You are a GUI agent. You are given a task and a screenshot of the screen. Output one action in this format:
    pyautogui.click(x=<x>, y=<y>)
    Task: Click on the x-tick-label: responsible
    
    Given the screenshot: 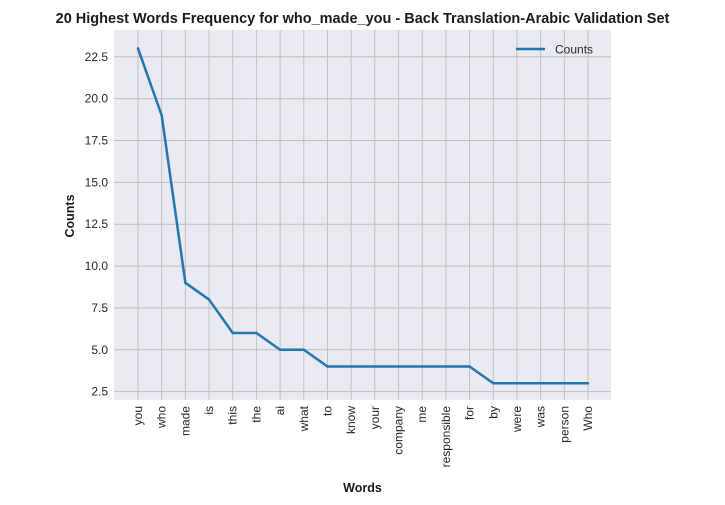 What is the action you would take?
    pyautogui.click(x=446, y=437)
    